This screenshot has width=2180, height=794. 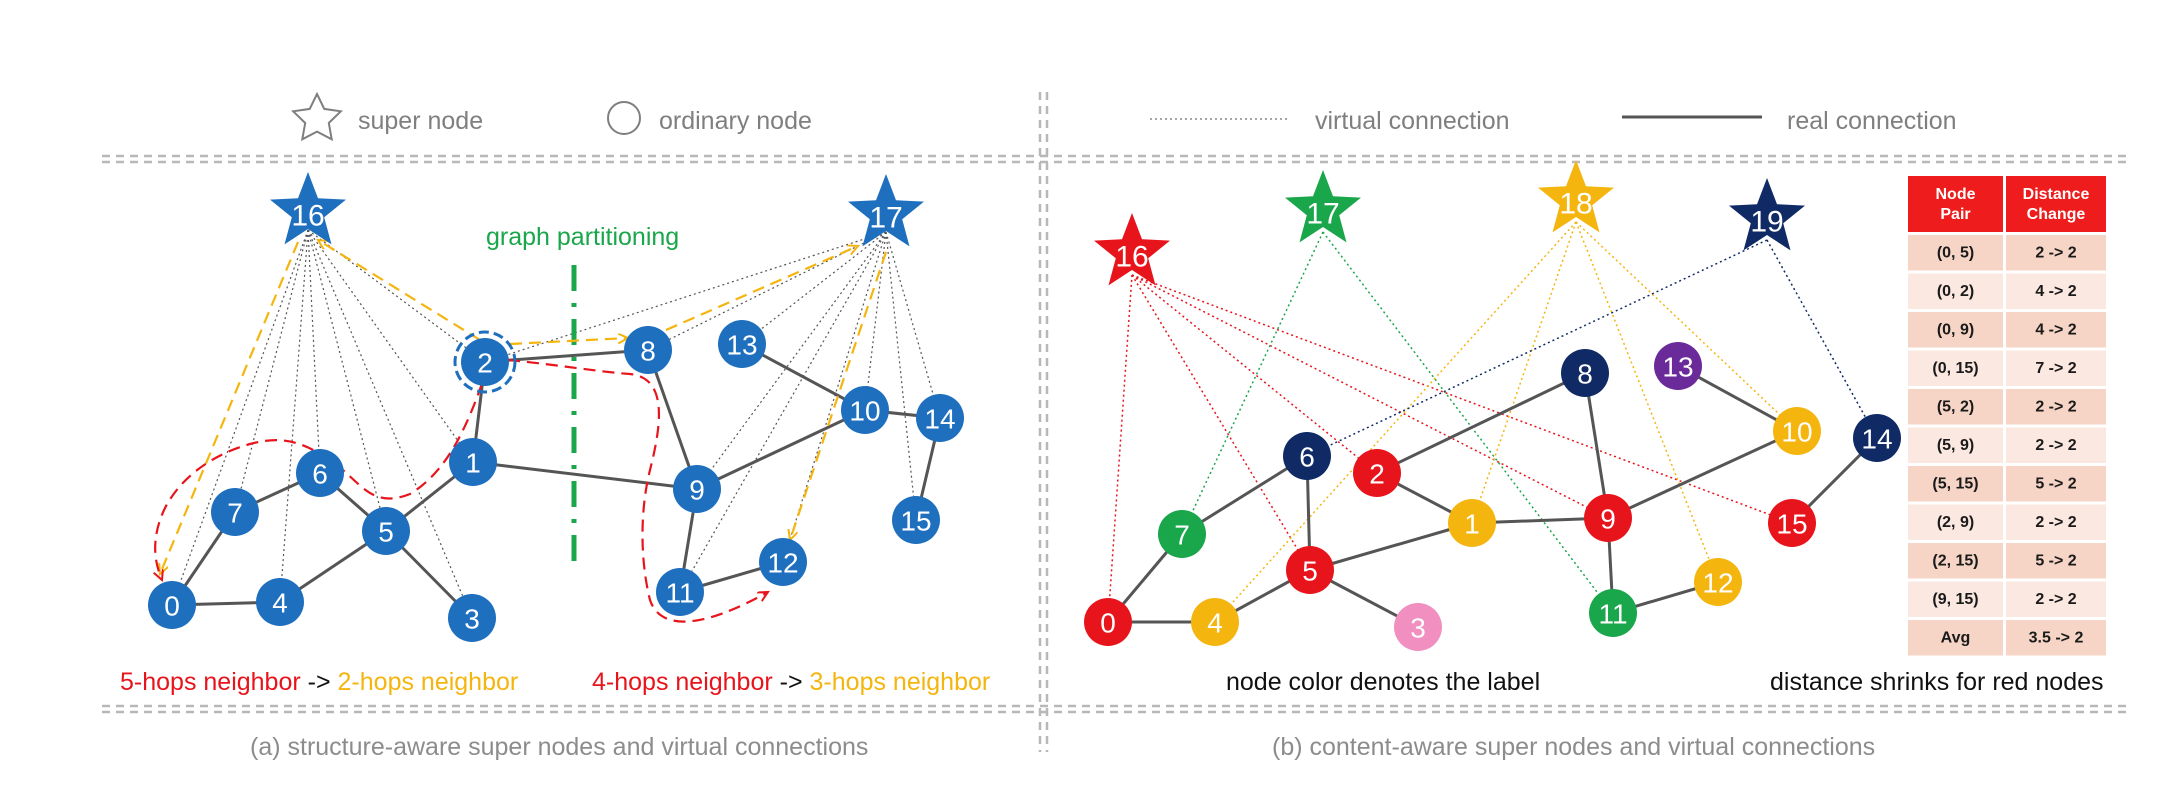 What do you see at coordinates (472, 619) in the screenshot?
I see `node-label: 3` at bounding box center [472, 619].